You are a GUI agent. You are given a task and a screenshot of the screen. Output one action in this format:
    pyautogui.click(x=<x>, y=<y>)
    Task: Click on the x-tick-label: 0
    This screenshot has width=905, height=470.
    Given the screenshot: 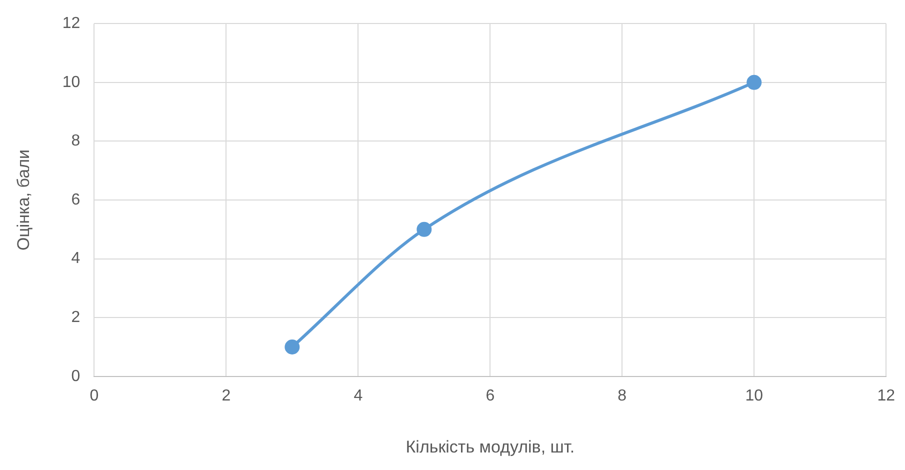 What is the action you would take?
    pyautogui.click(x=94, y=395)
    